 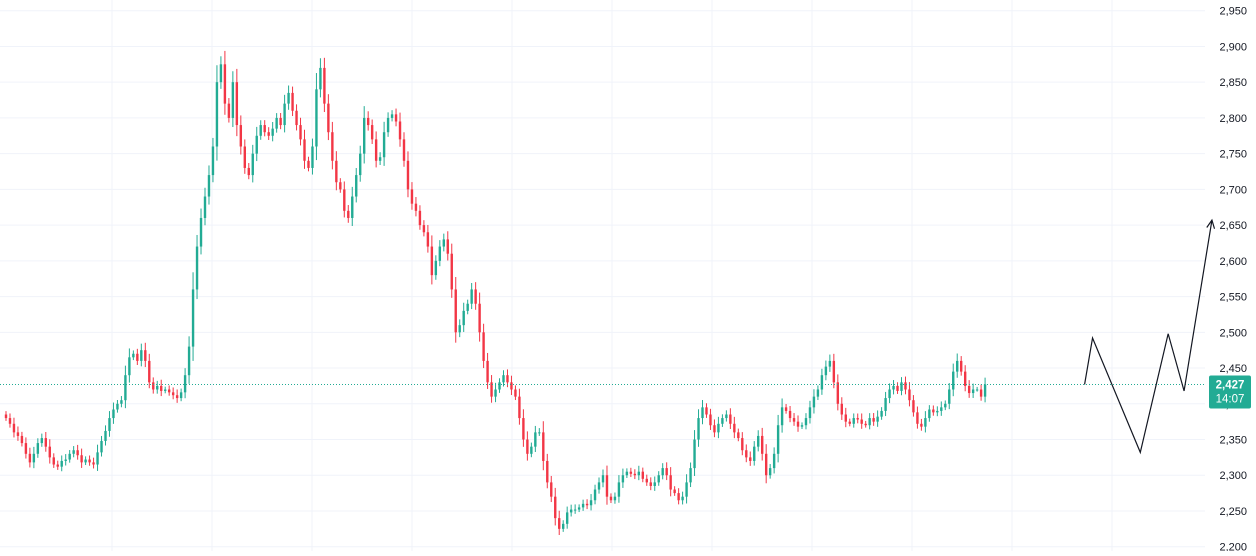 What do you see at coordinates (1233, 441) in the screenshot?
I see `y-tick-label: 2,350` at bounding box center [1233, 441].